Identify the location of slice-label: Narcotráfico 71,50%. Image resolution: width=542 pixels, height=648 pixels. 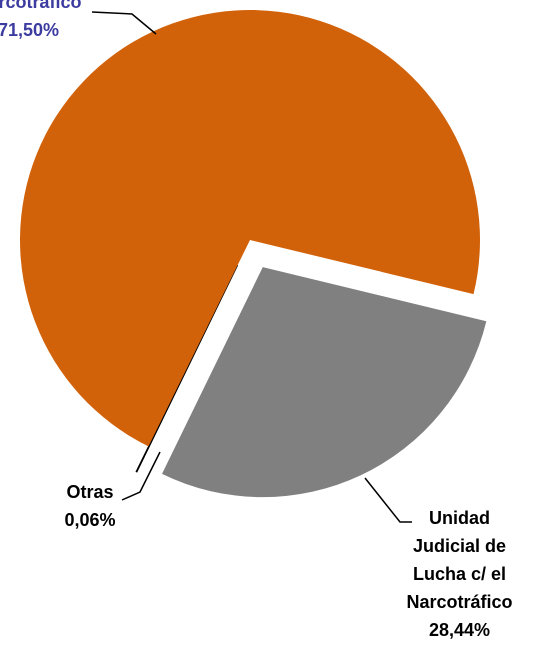
(45, 22).